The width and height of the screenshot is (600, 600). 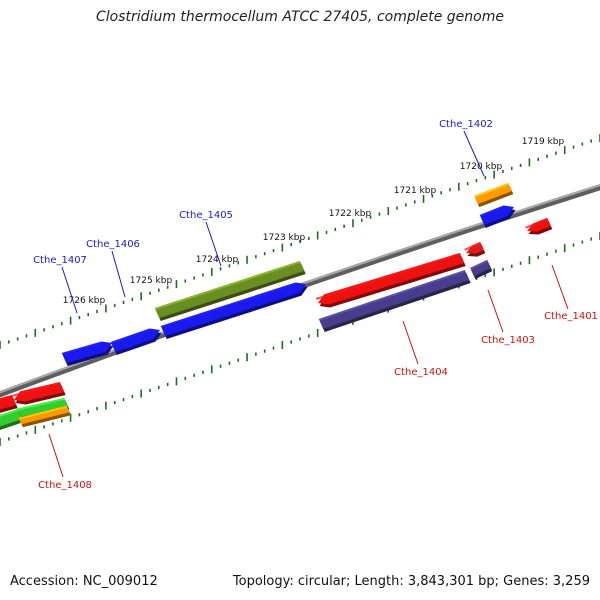 I want to click on feature-orange-bottom, so click(x=44, y=416).